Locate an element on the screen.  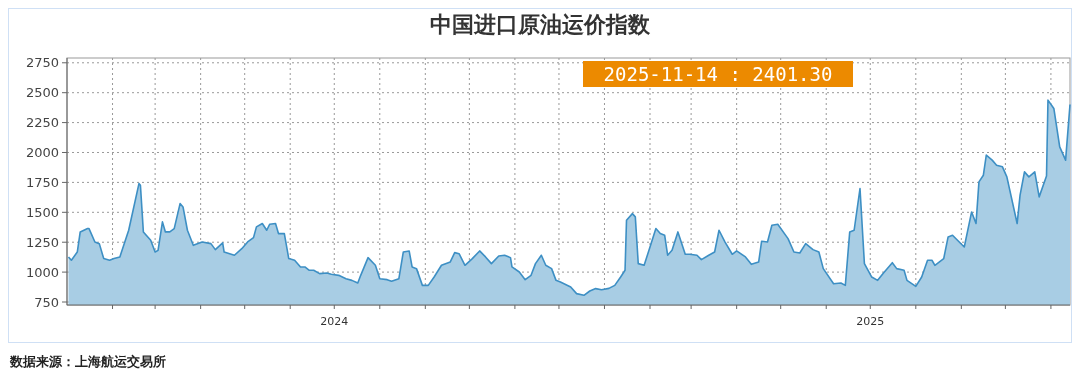
y-tick-label: 2000 is located at coordinates (42, 153).